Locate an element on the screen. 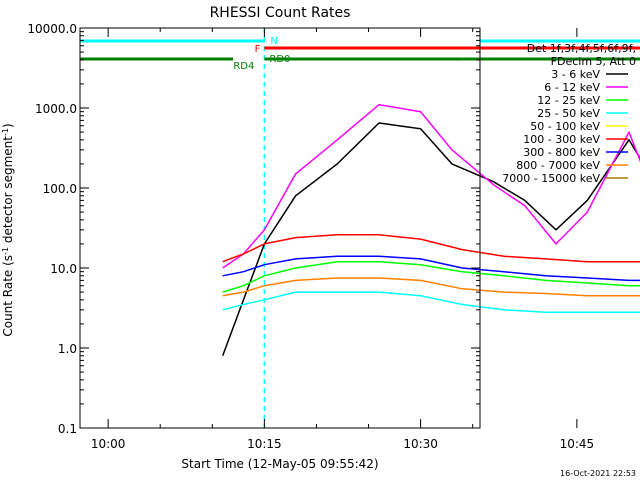 This screenshot has width=640, height=484. y-axis-label-part: ) is located at coordinates (8, 125).